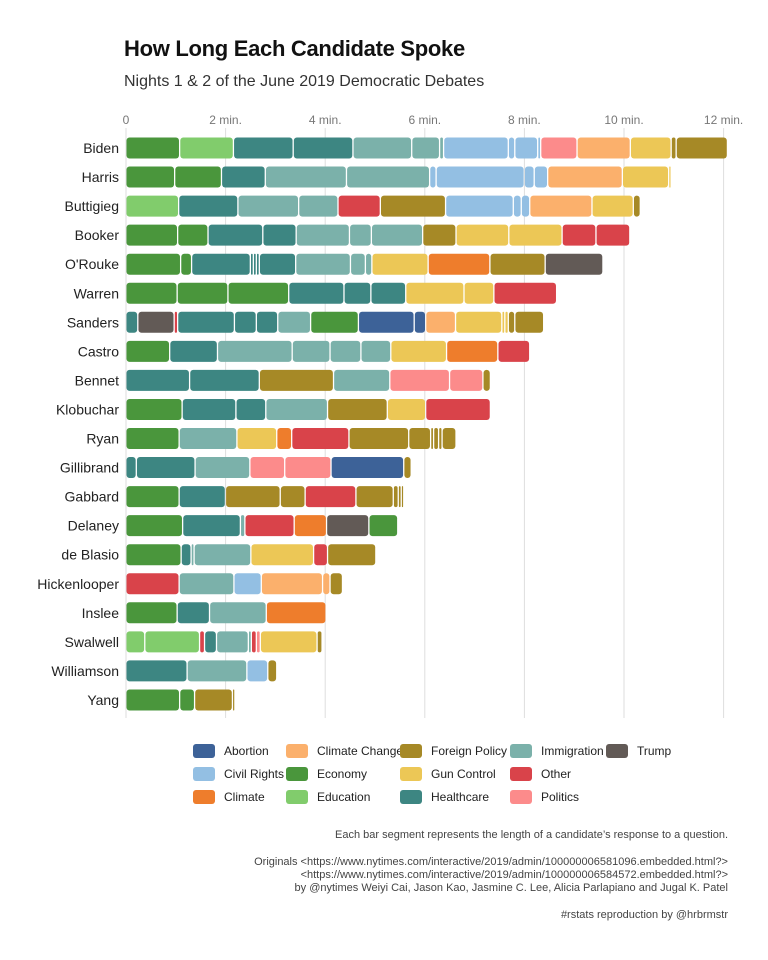 The image size is (768, 960). What do you see at coordinates (654, 751) in the screenshot?
I see `legend-label: Trump` at bounding box center [654, 751].